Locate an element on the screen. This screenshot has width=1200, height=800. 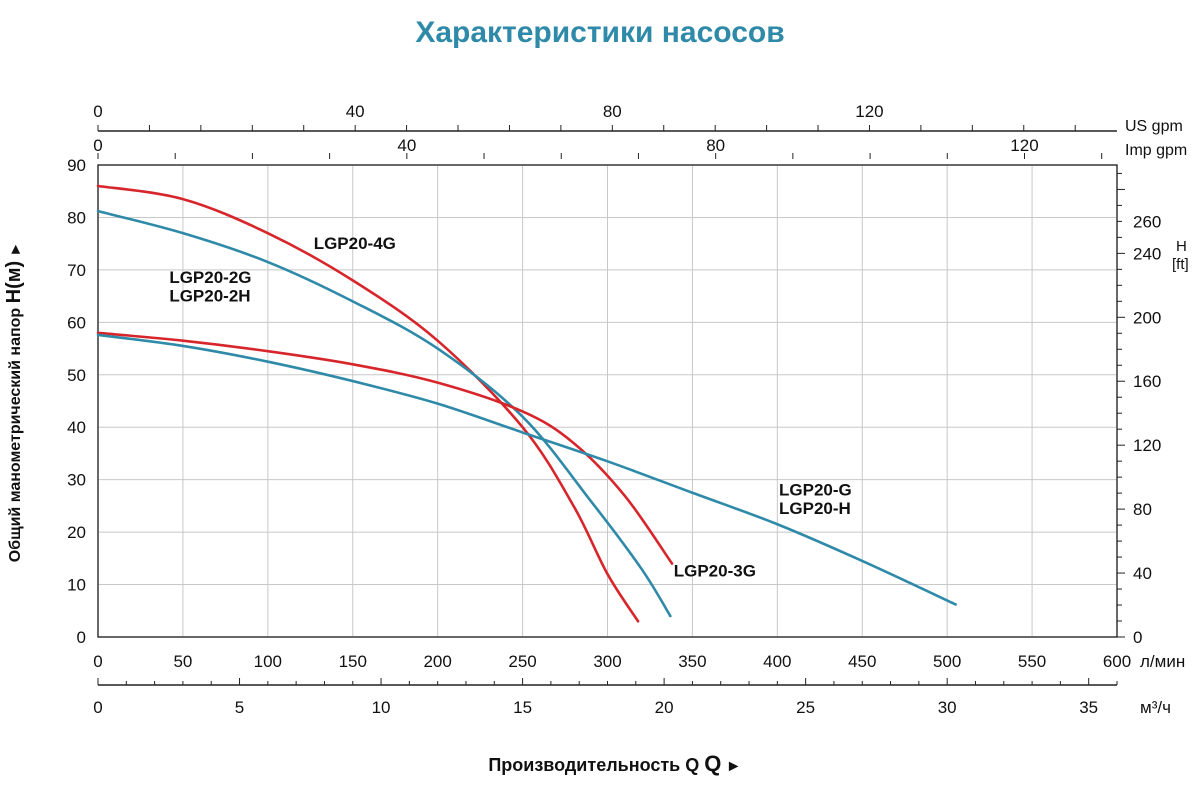
ft-tick-label: 120 is located at coordinates (1147, 445).